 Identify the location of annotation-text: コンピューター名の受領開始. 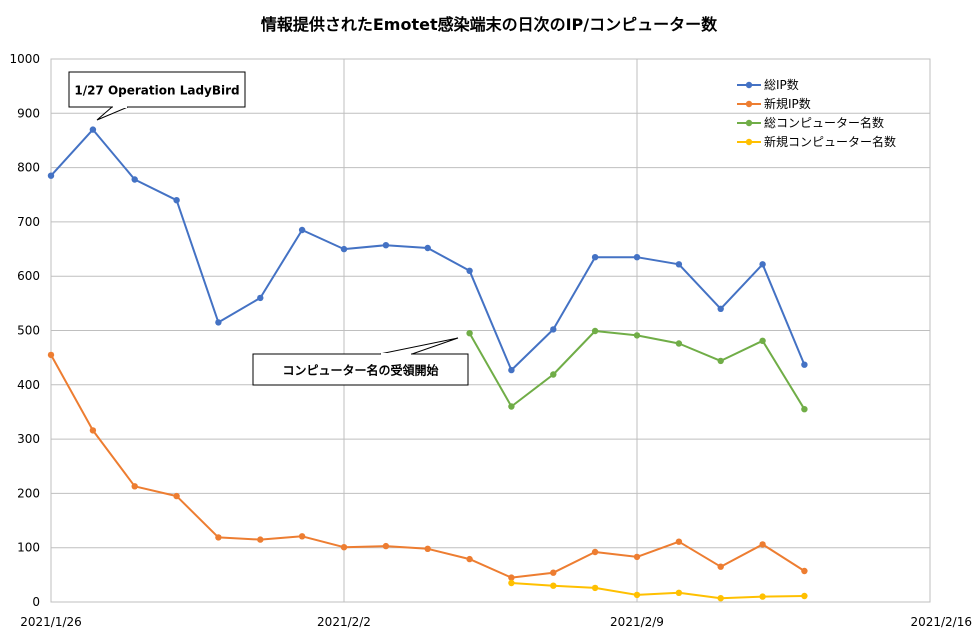
(360, 370).